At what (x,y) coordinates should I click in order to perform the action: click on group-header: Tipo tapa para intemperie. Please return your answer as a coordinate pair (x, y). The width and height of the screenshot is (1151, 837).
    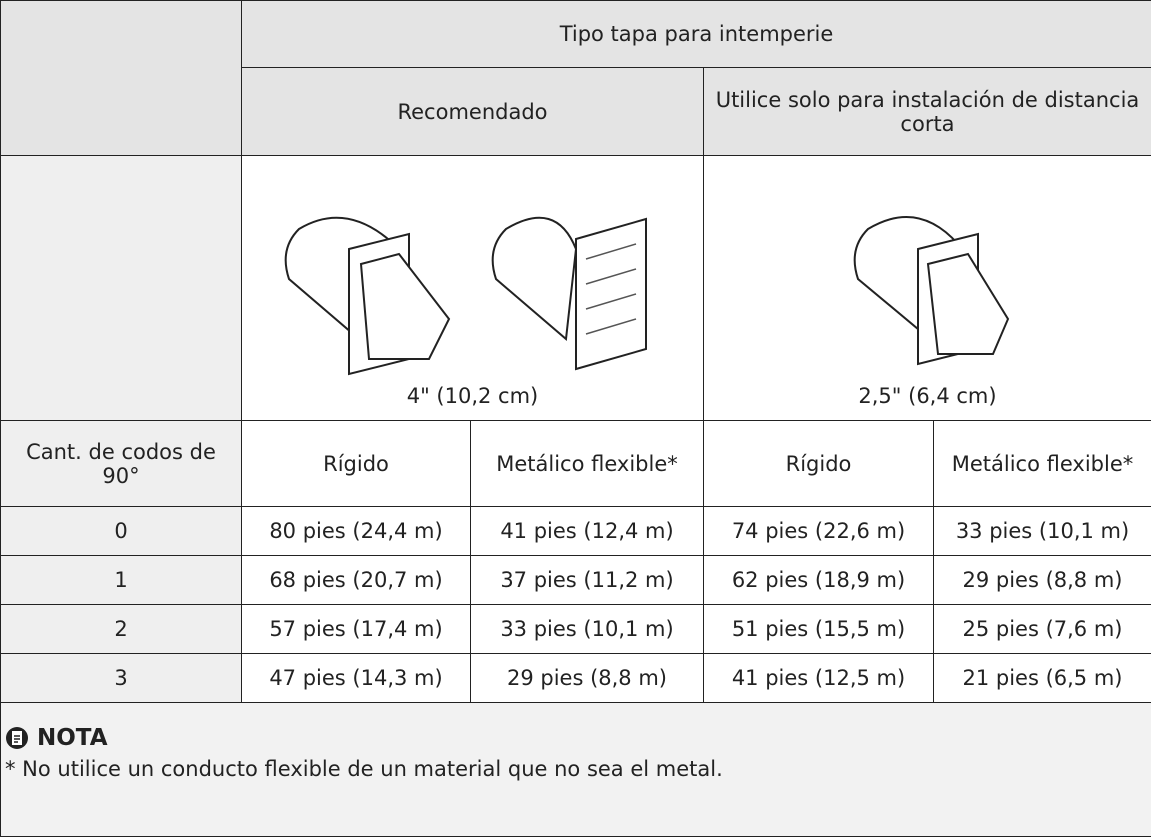
    Looking at the image, I should click on (696, 34).